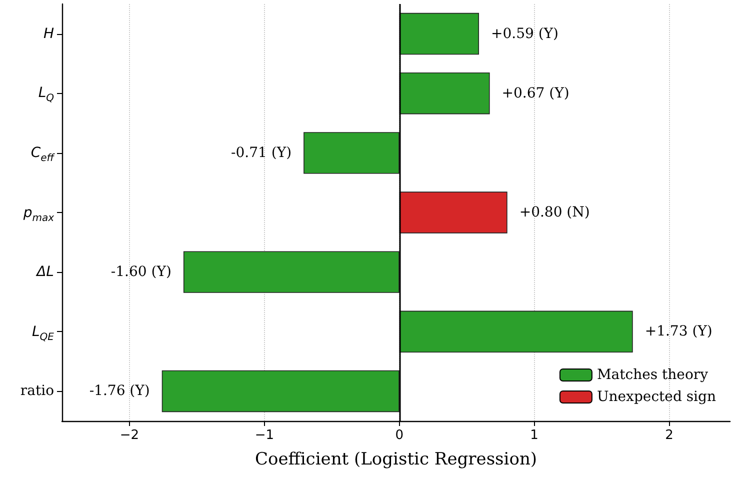 Image resolution: width=731 pixels, height=481 pixels. I want to click on y-tick-label: ratio, so click(37, 392).